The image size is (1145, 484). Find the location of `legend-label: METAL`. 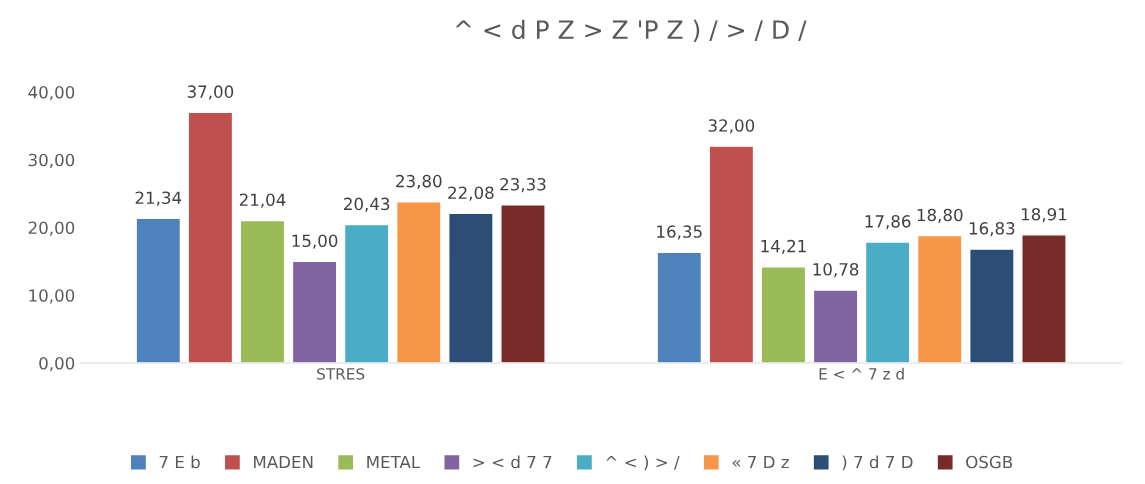

legend-label: METAL is located at coordinates (394, 462).